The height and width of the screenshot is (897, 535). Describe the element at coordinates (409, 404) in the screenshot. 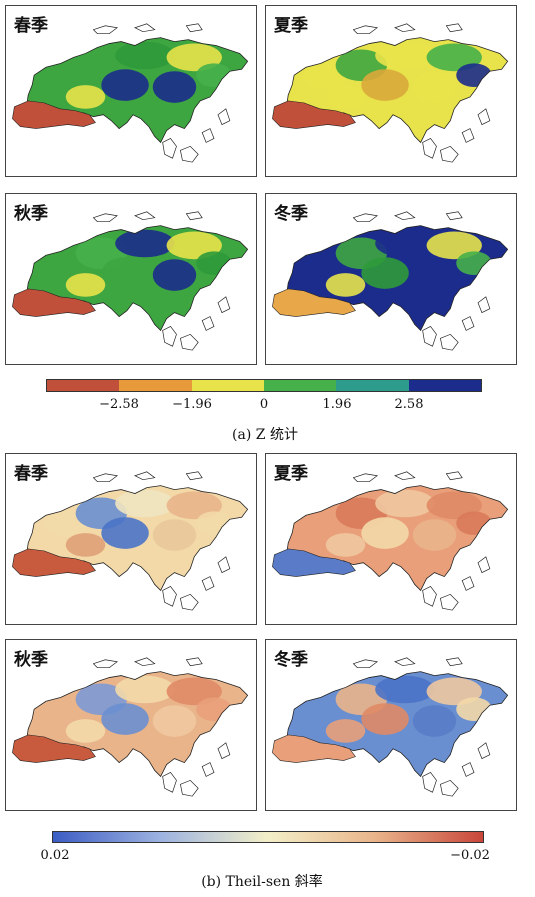

I see `legend-a-tick: 2.58` at that location.